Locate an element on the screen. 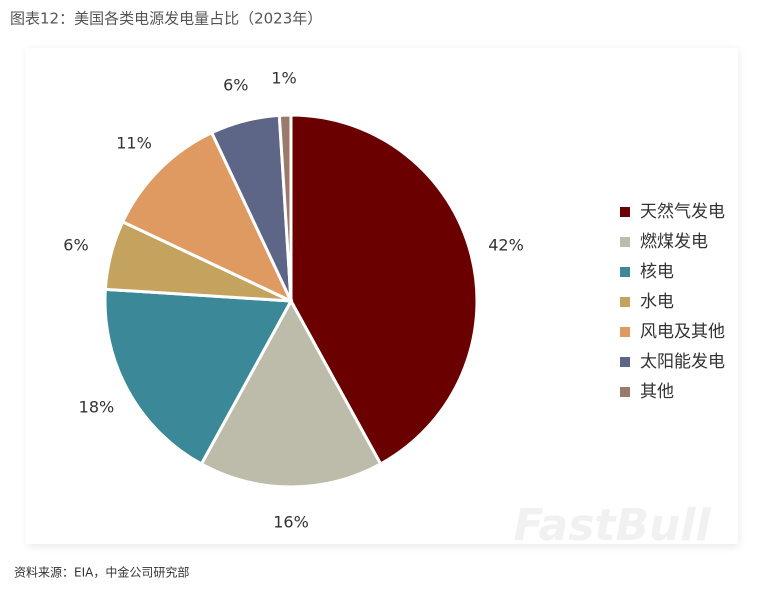  legend-label: 其他 is located at coordinates (657, 392).